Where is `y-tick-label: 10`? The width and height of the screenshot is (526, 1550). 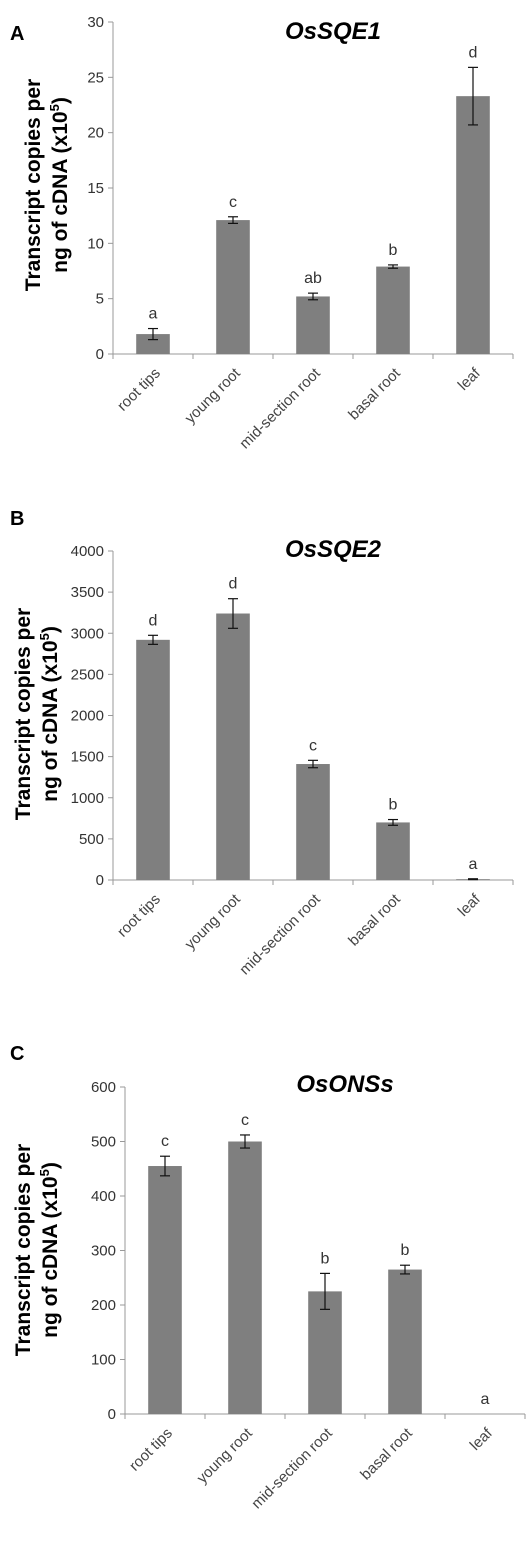 y-tick-label: 10 is located at coordinates (95, 243).